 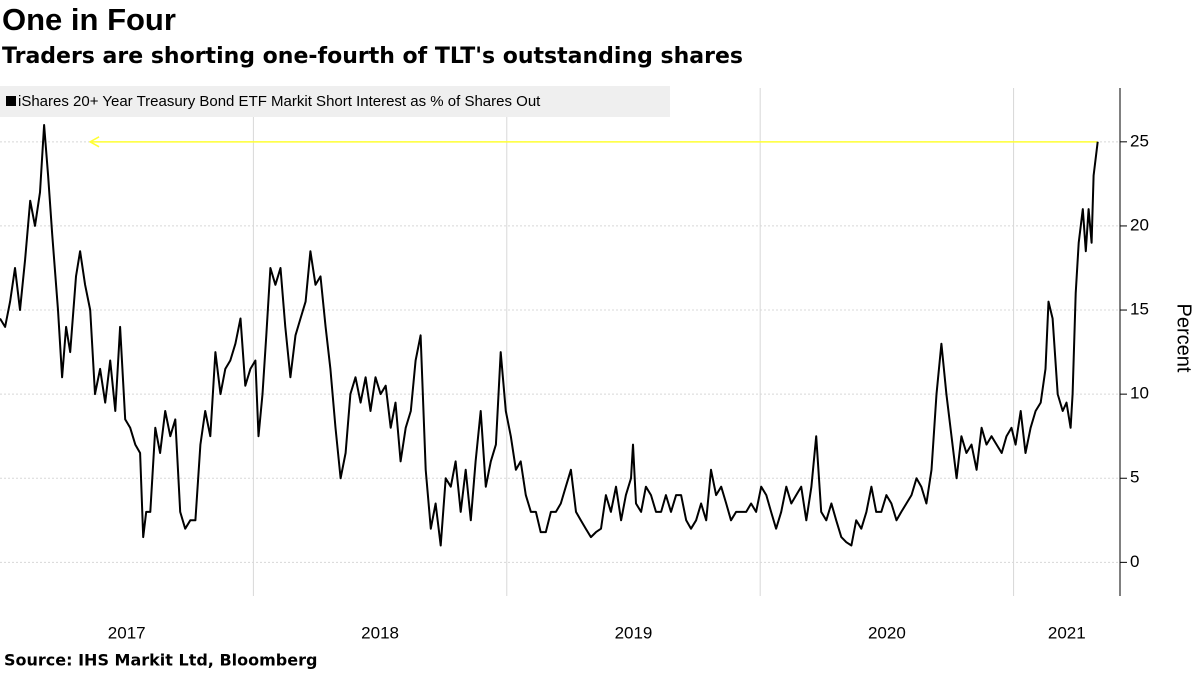 What do you see at coordinates (1139, 140) in the screenshot?
I see `y-tick-label: 25` at bounding box center [1139, 140].